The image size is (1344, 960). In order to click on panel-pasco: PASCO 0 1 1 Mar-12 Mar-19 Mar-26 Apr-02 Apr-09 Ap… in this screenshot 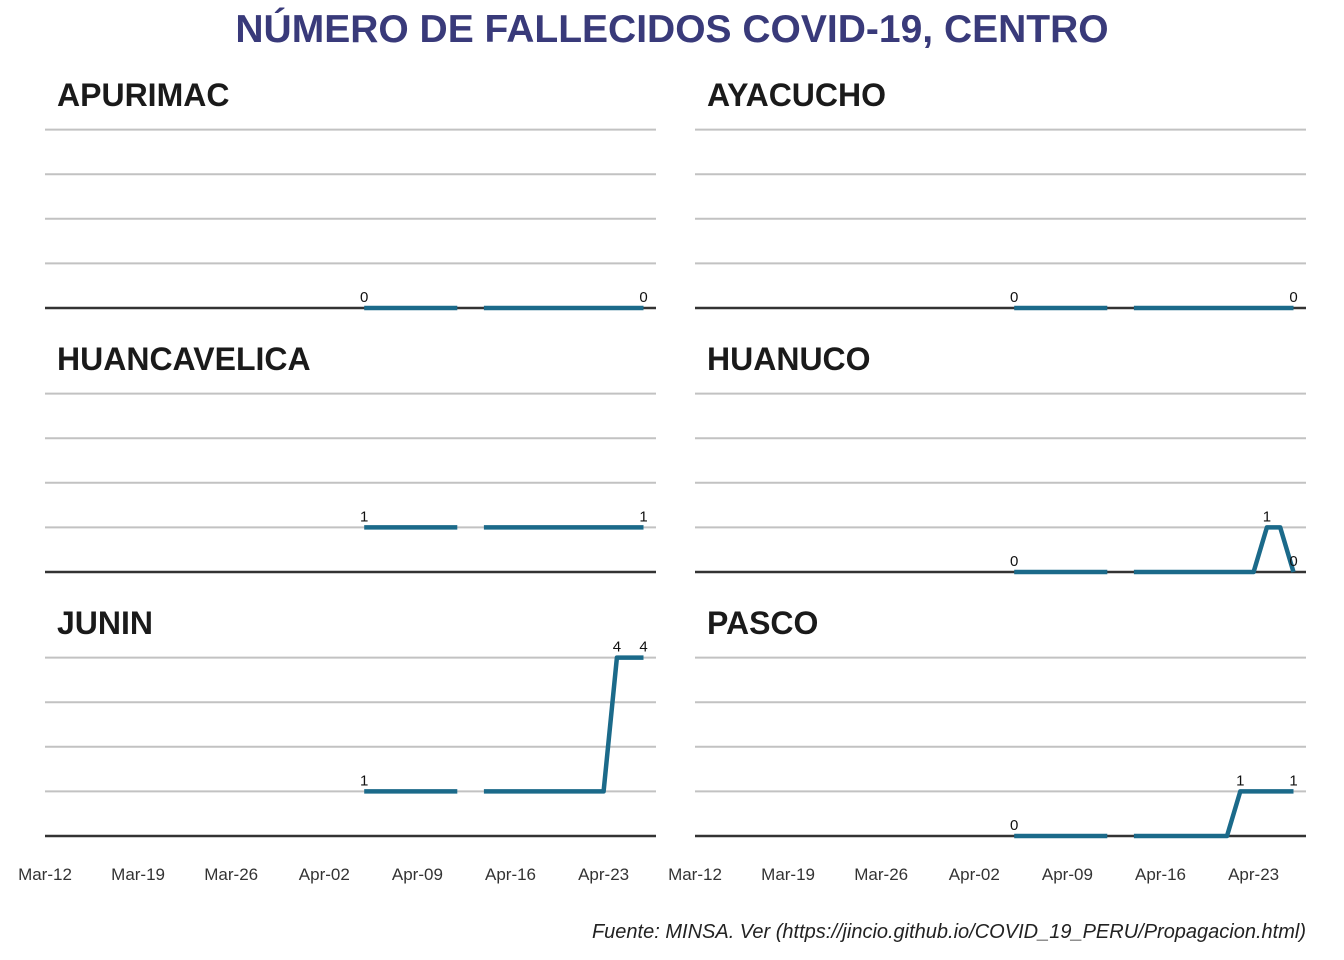, I will do `click(987, 744)`.